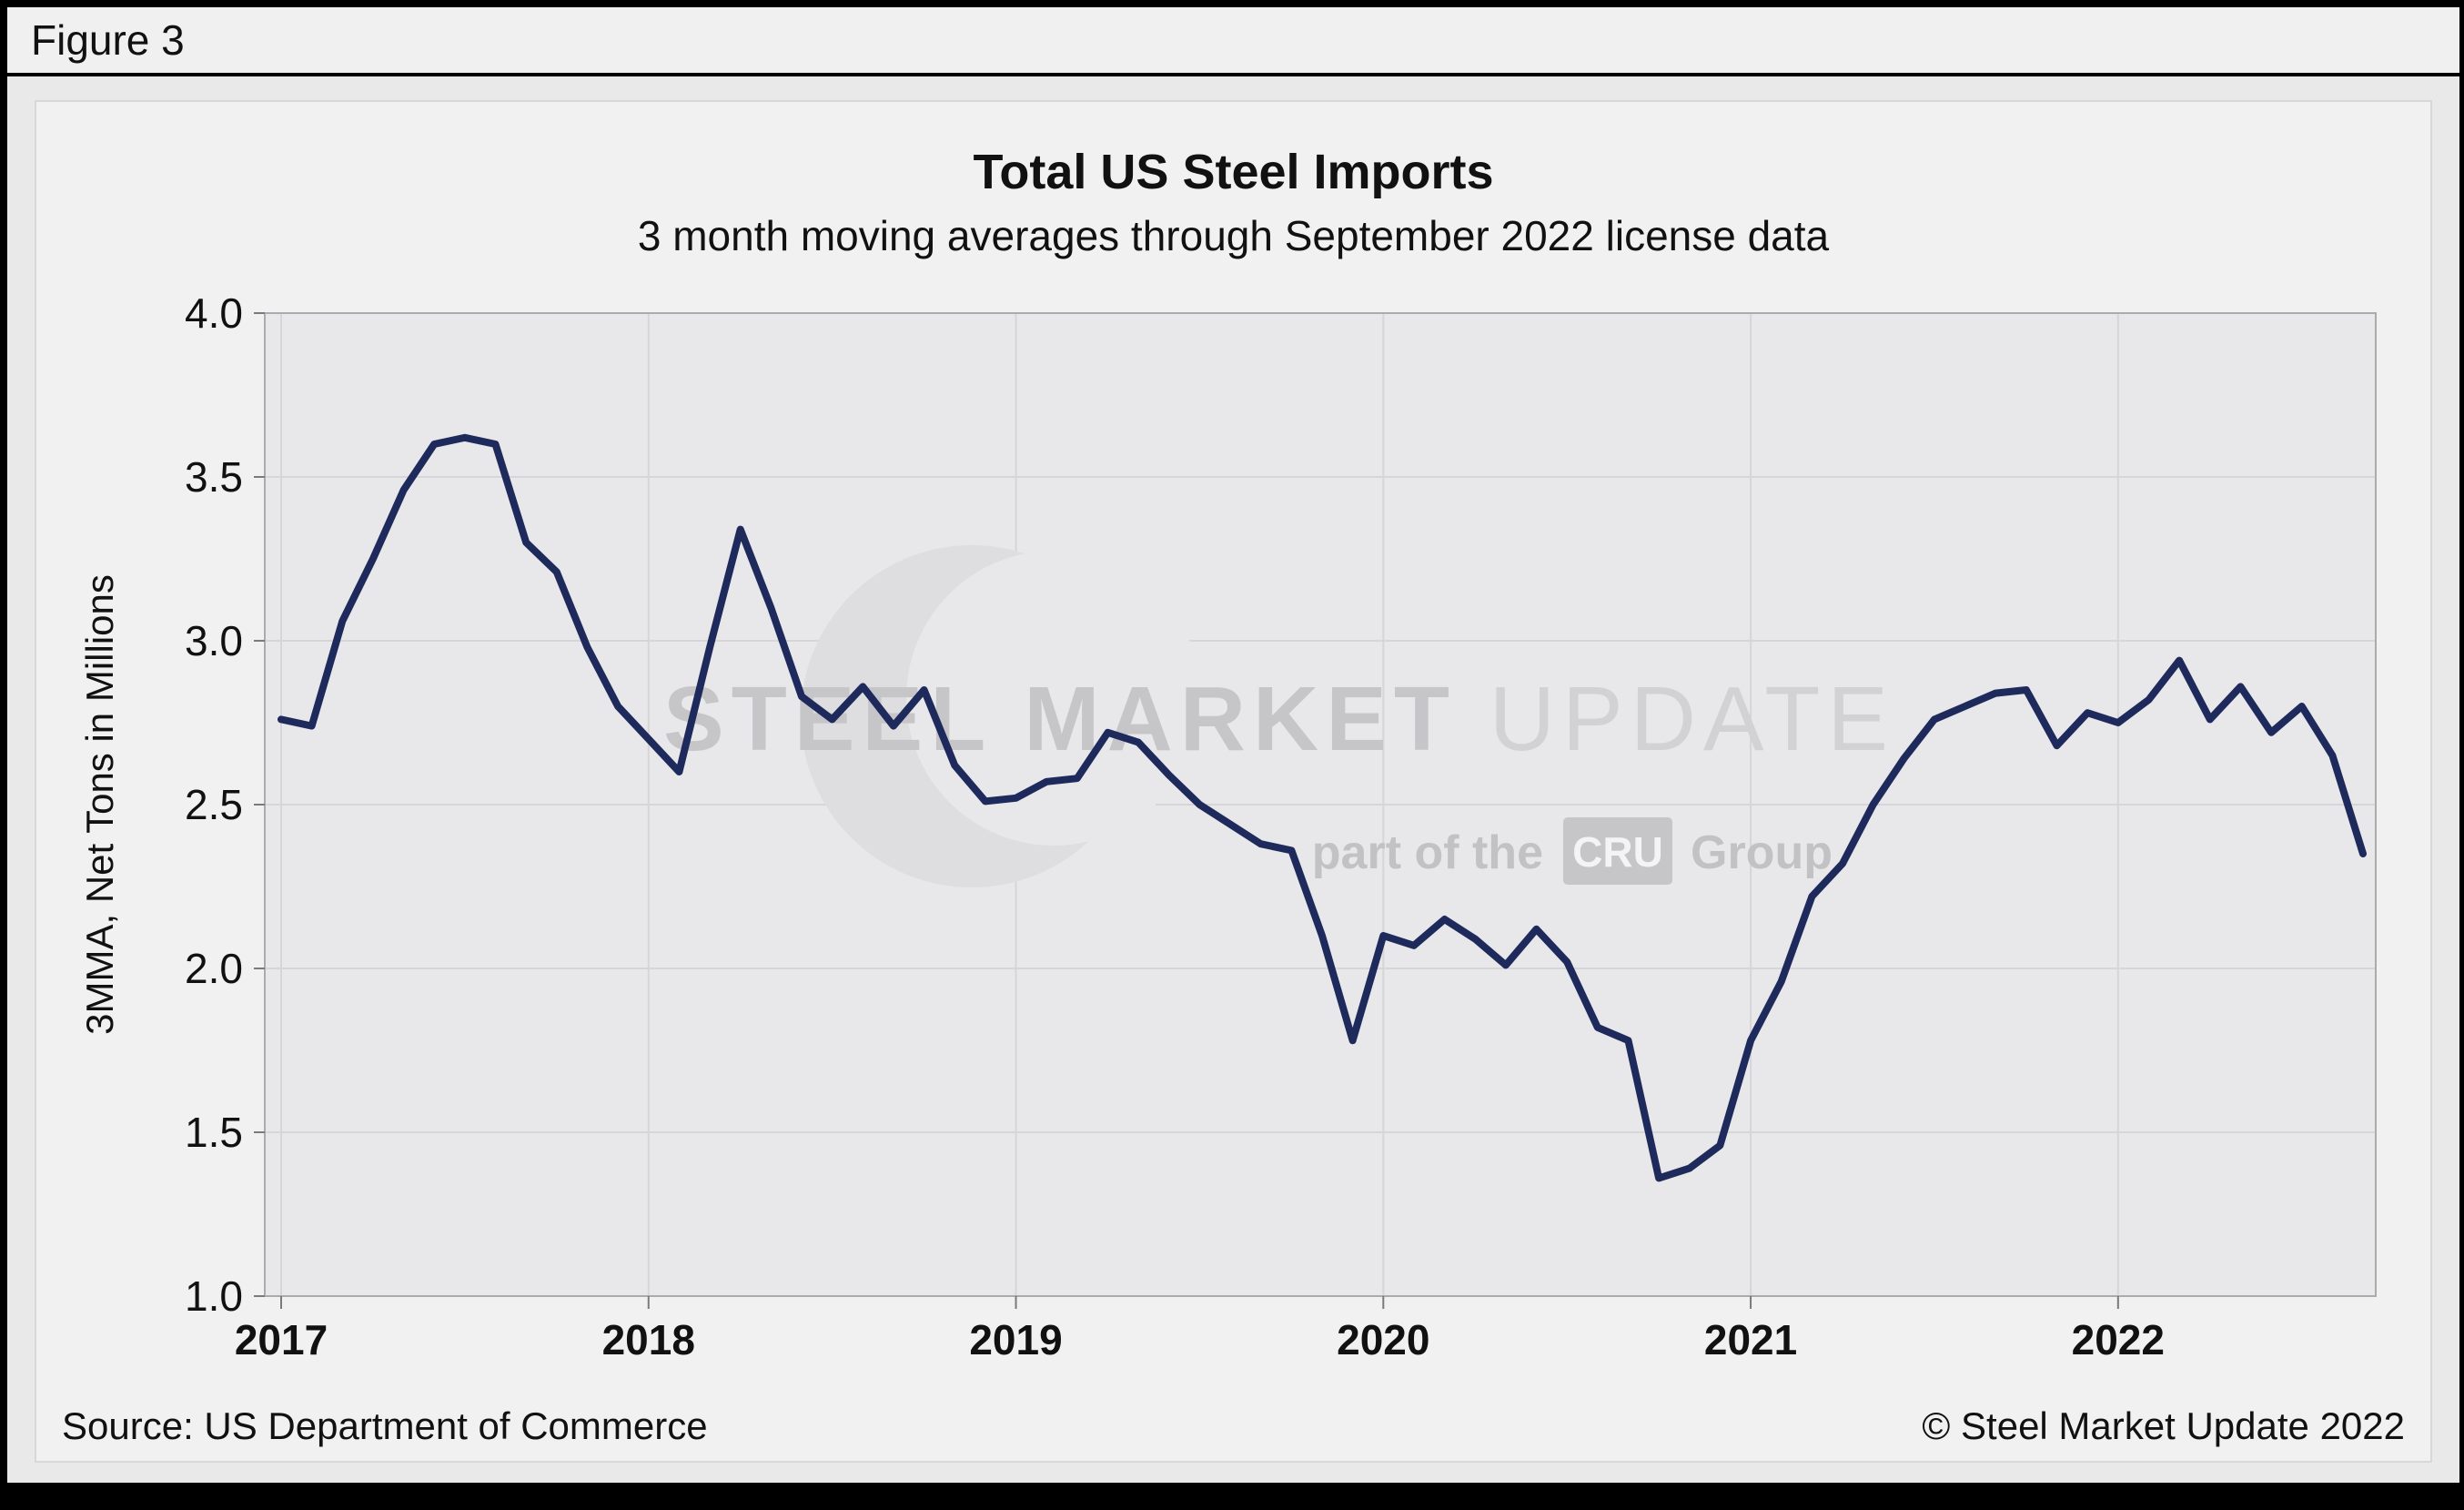 The image size is (2464, 1510). I want to click on y-tick-label: 3.5, so click(214, 477).